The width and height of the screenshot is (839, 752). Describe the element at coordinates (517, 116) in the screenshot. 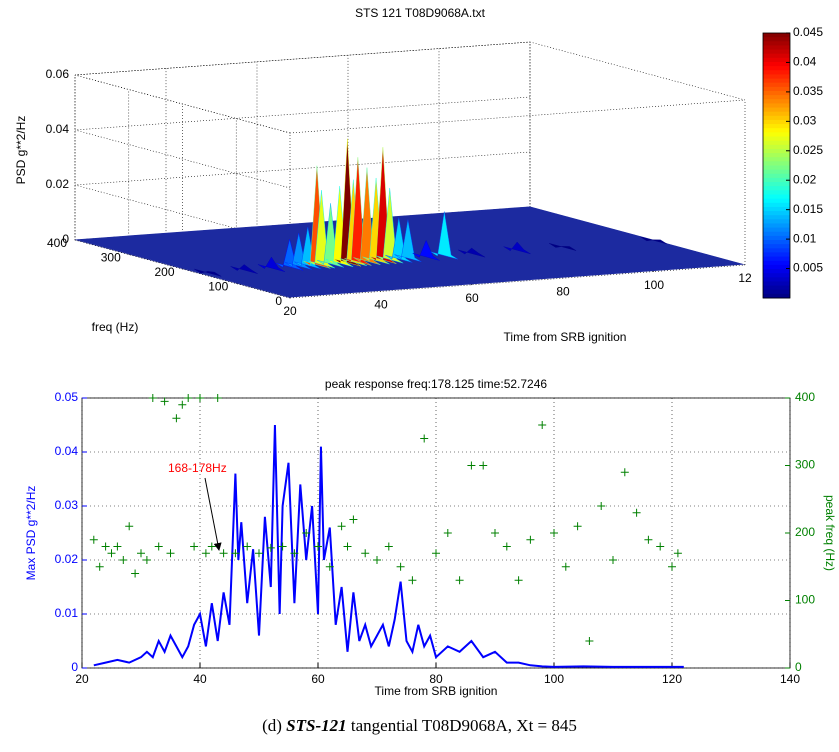

I see `axis-box` at that location.